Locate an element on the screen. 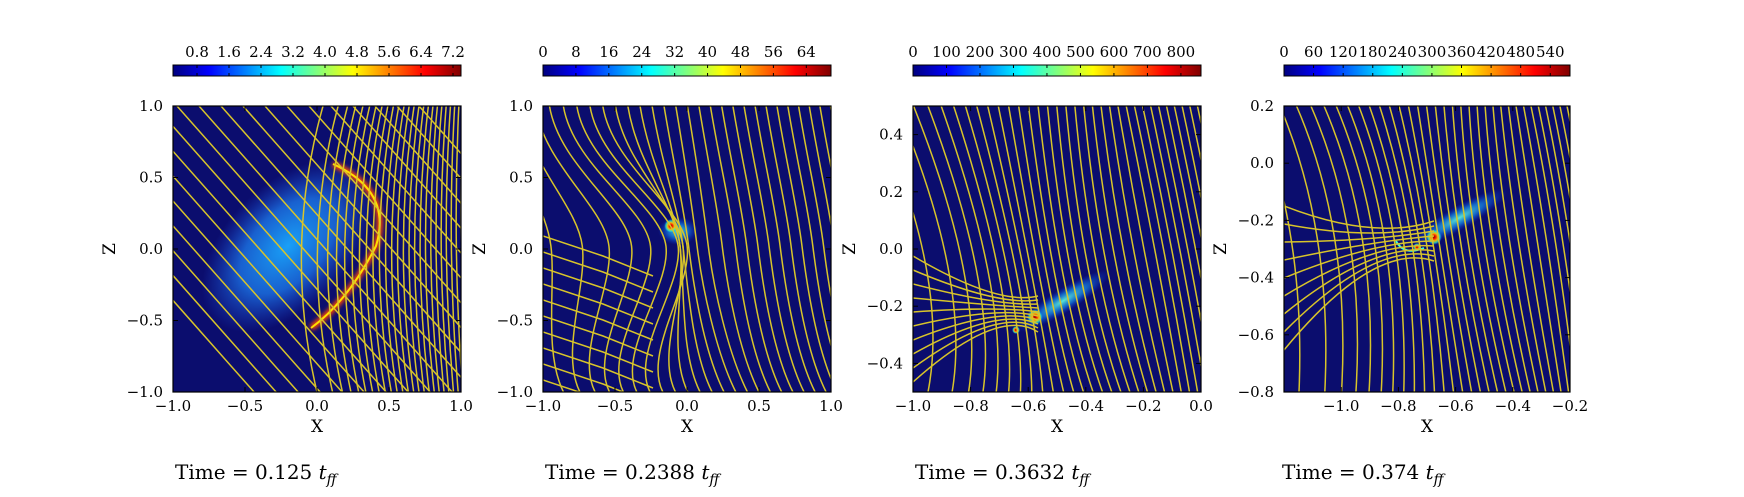 This screenshot has height=497, width=1744. colorbar-tick-label: 2.4 is located at coordinates (261, 52).